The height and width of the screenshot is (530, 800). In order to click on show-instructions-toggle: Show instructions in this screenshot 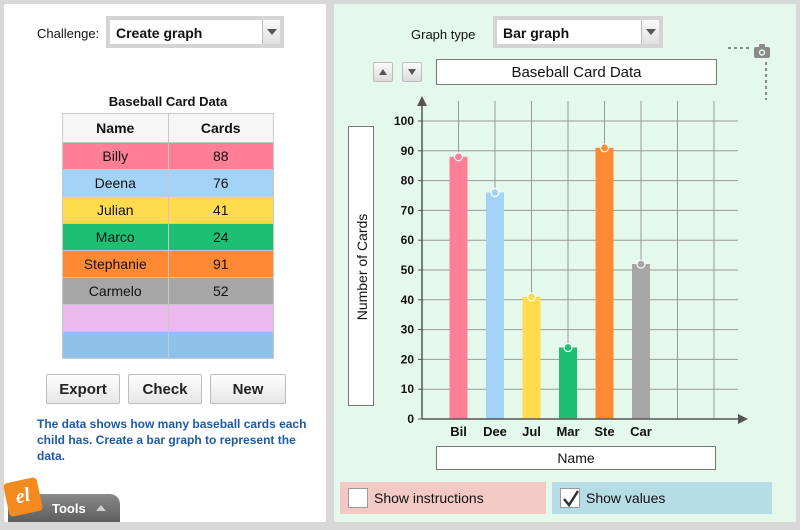, I will do `click(443, 498)`.